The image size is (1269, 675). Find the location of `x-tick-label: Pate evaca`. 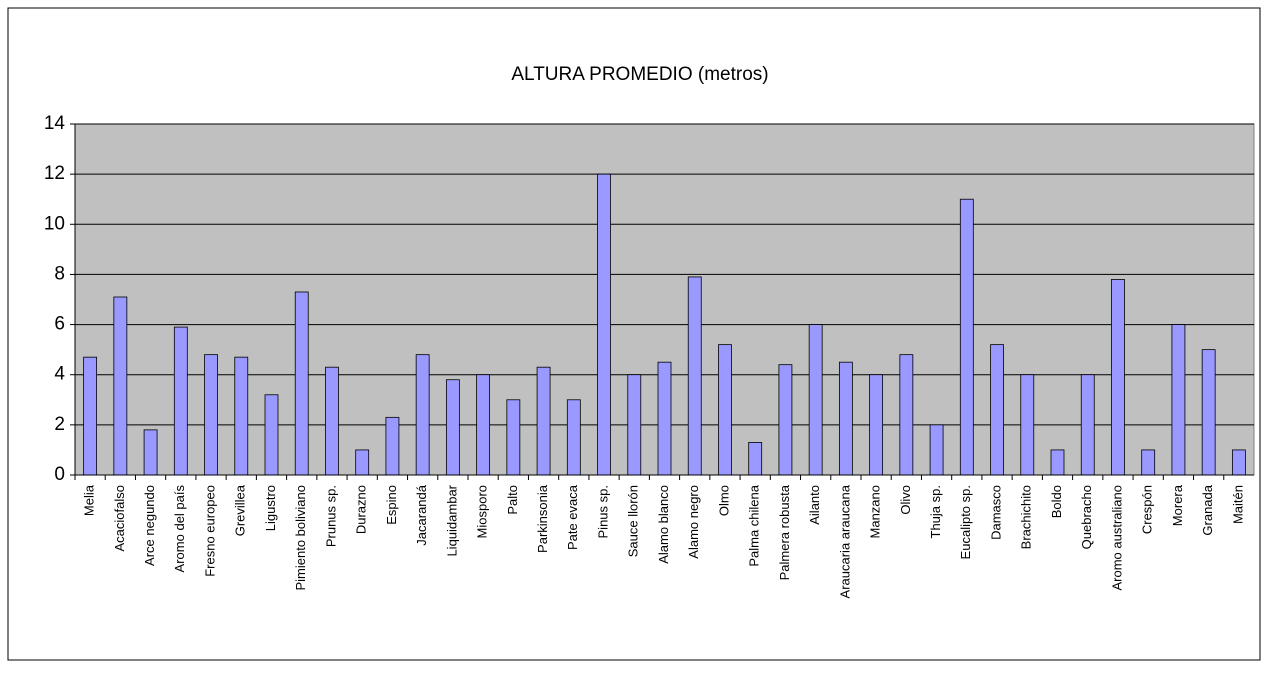

x-tick-label: Pate evaca is located at coordinates (572, 517).